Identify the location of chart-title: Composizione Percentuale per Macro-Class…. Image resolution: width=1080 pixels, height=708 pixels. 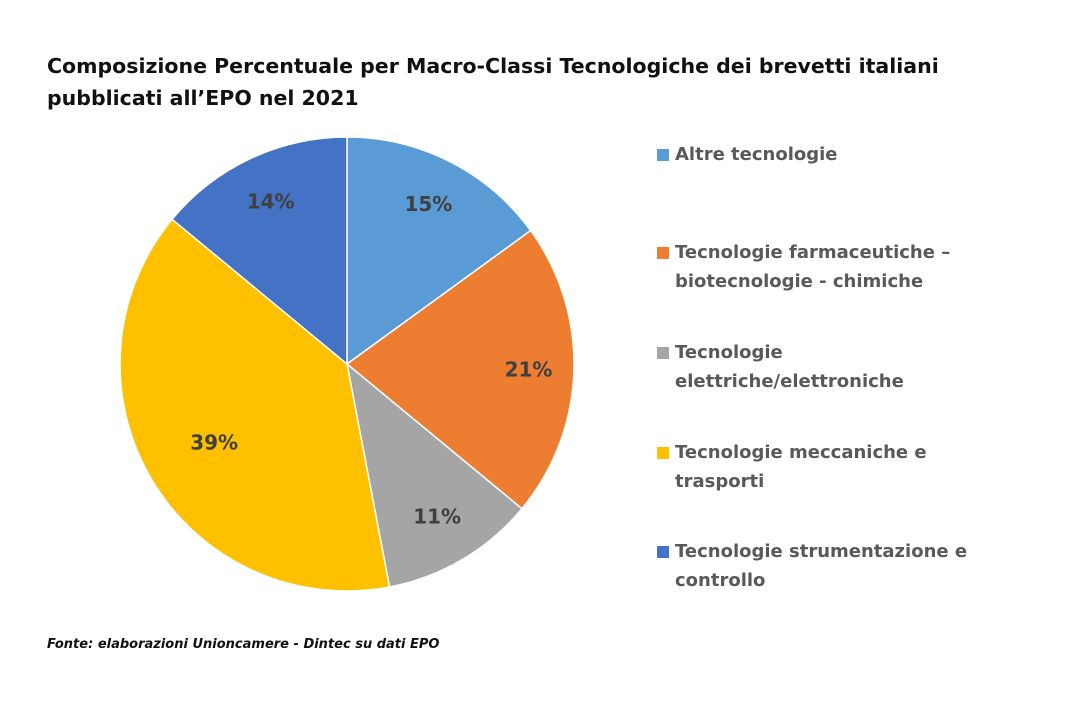
(493, 82).